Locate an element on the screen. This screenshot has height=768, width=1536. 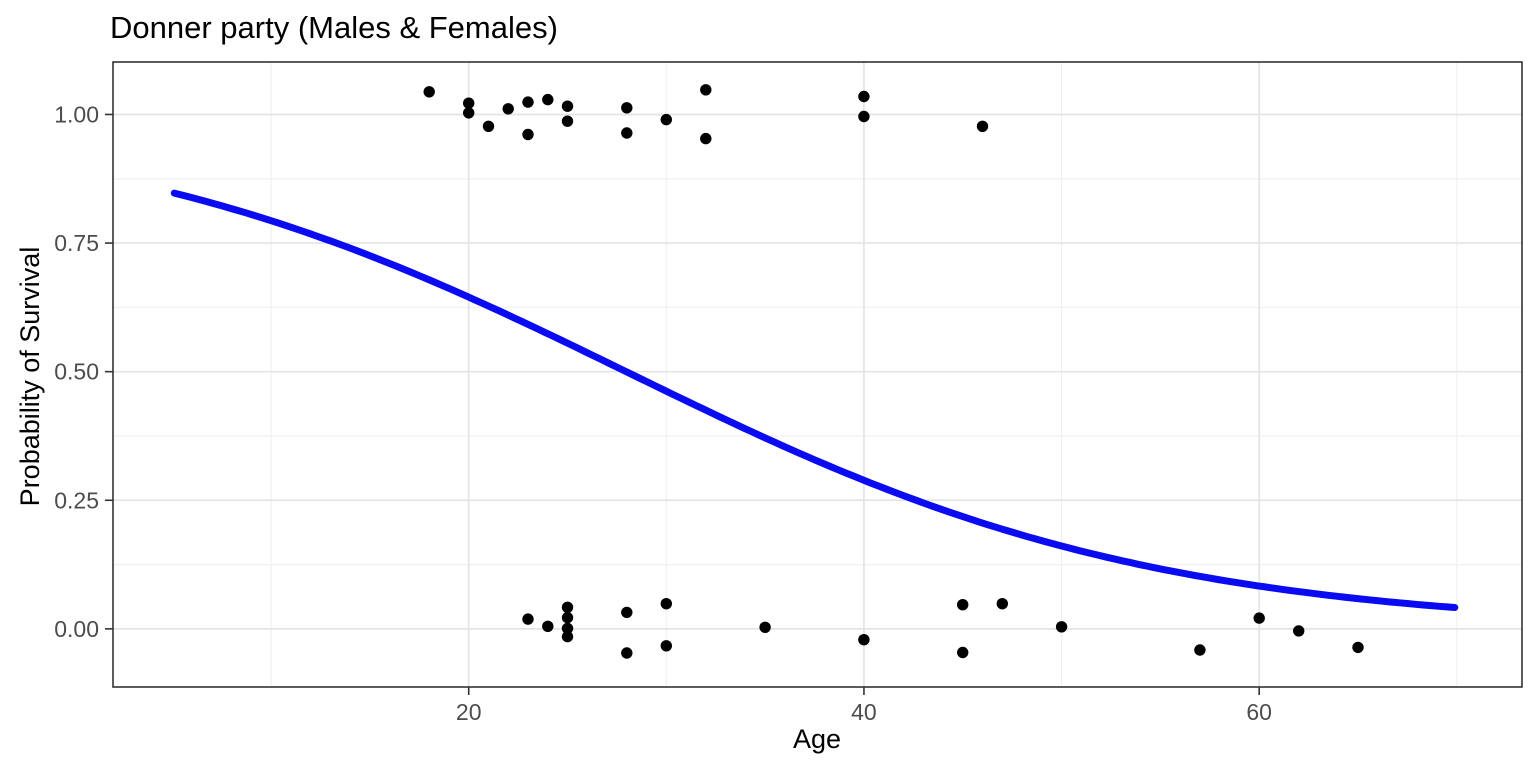
y-tick-label: 1.00 is located at coordinates (76, 114).